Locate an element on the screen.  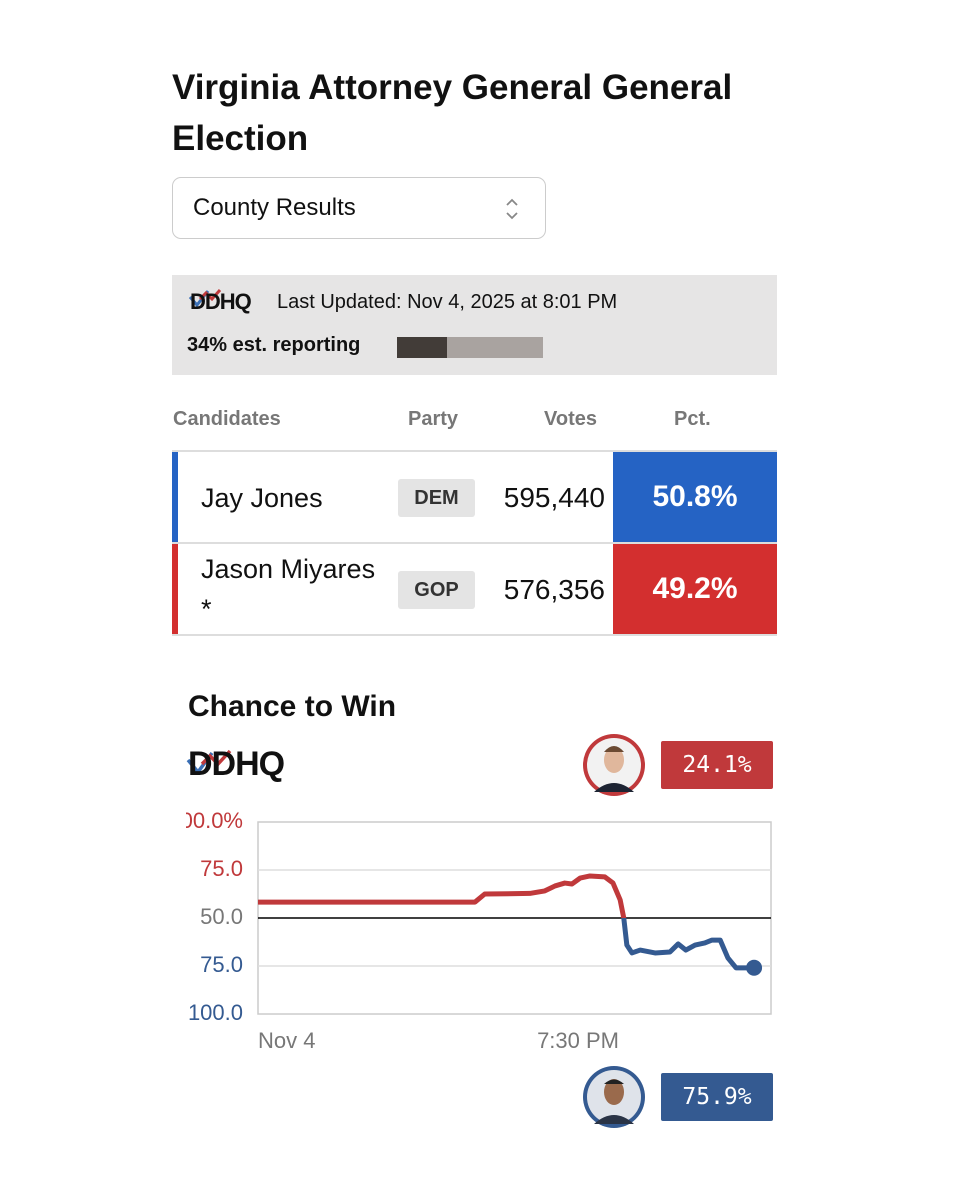
table-row: Jason Miyares * GOP 576,356 49.2% is located at coordinates (474, 590).